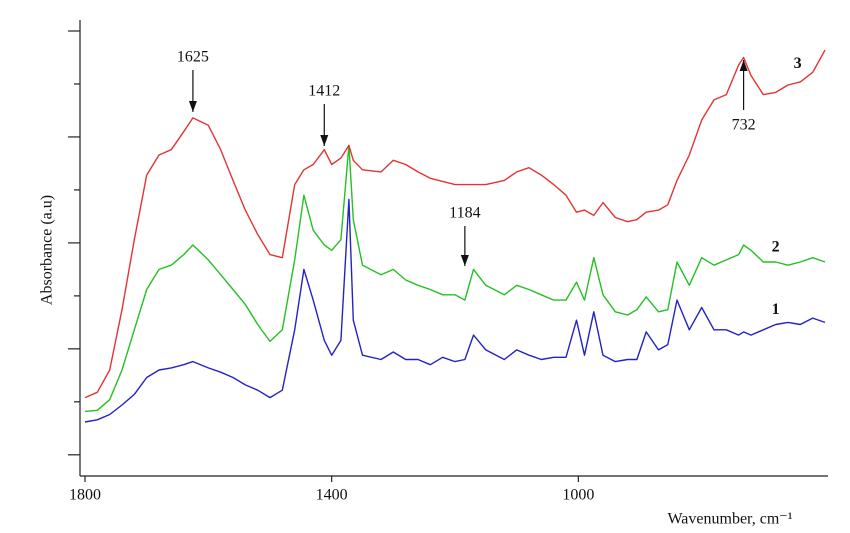 This screenshot has height=533, width=850. I want to click on series-label: 2, so click(776, 247).